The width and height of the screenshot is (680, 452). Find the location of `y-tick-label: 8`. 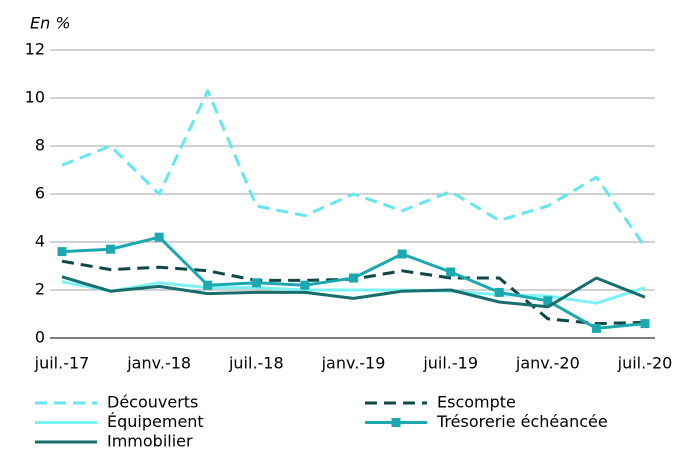

y-tick-label: 8 is located at coordinates (40, 145).